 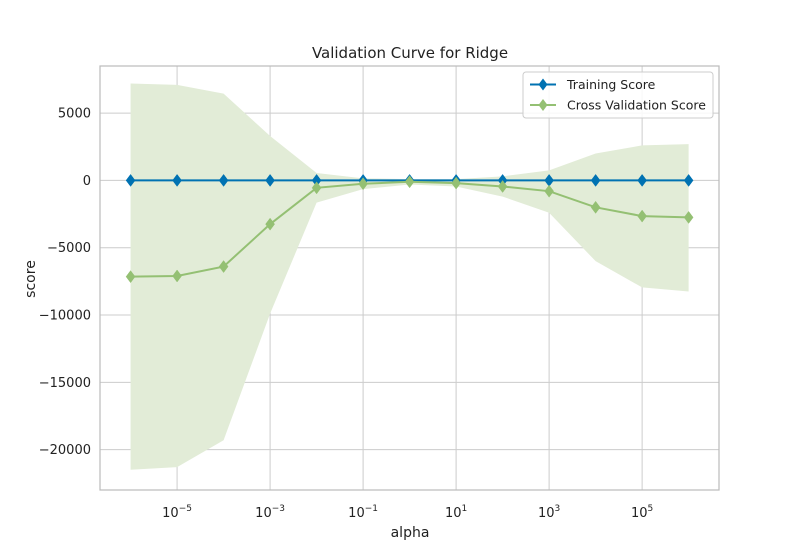 I want to click on x-tick-label: 10⁻⁵, so click(x=177, y=512).